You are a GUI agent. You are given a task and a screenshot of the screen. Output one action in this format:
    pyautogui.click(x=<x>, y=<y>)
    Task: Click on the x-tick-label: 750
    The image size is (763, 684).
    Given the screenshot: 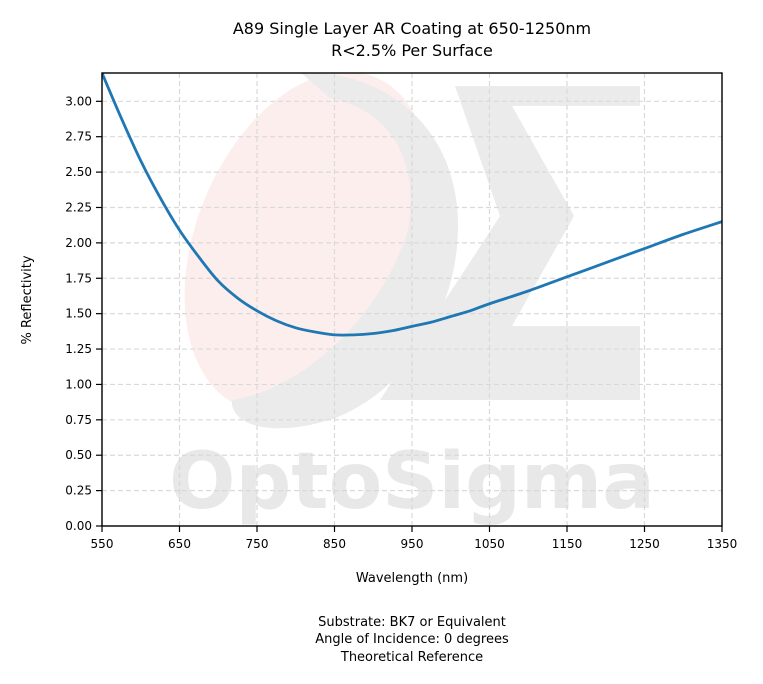 What is the action you would take?
    pyautogui.click(x=257, y=544)
    